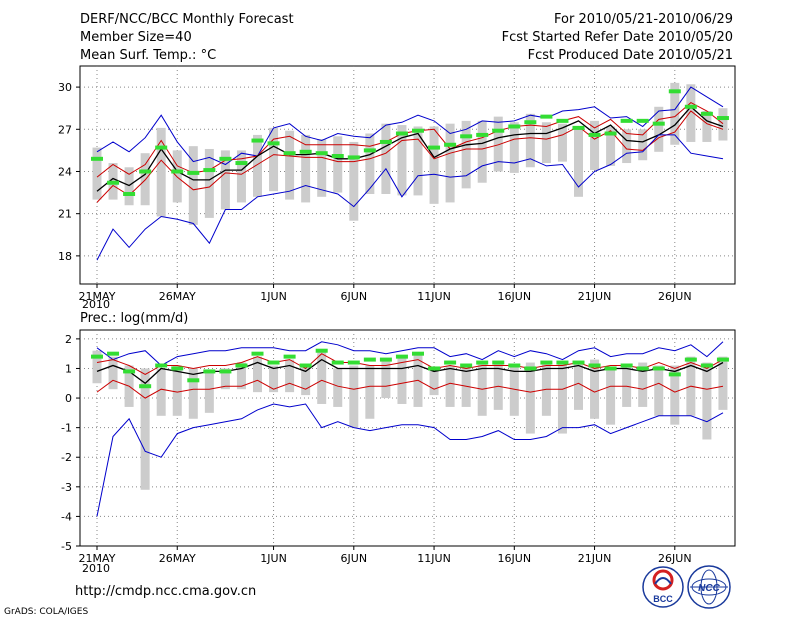  What do you see at coordinates (66, 457) in the screenshot?
I see `y-tick-label: -2` at bounding box center [66, 457].